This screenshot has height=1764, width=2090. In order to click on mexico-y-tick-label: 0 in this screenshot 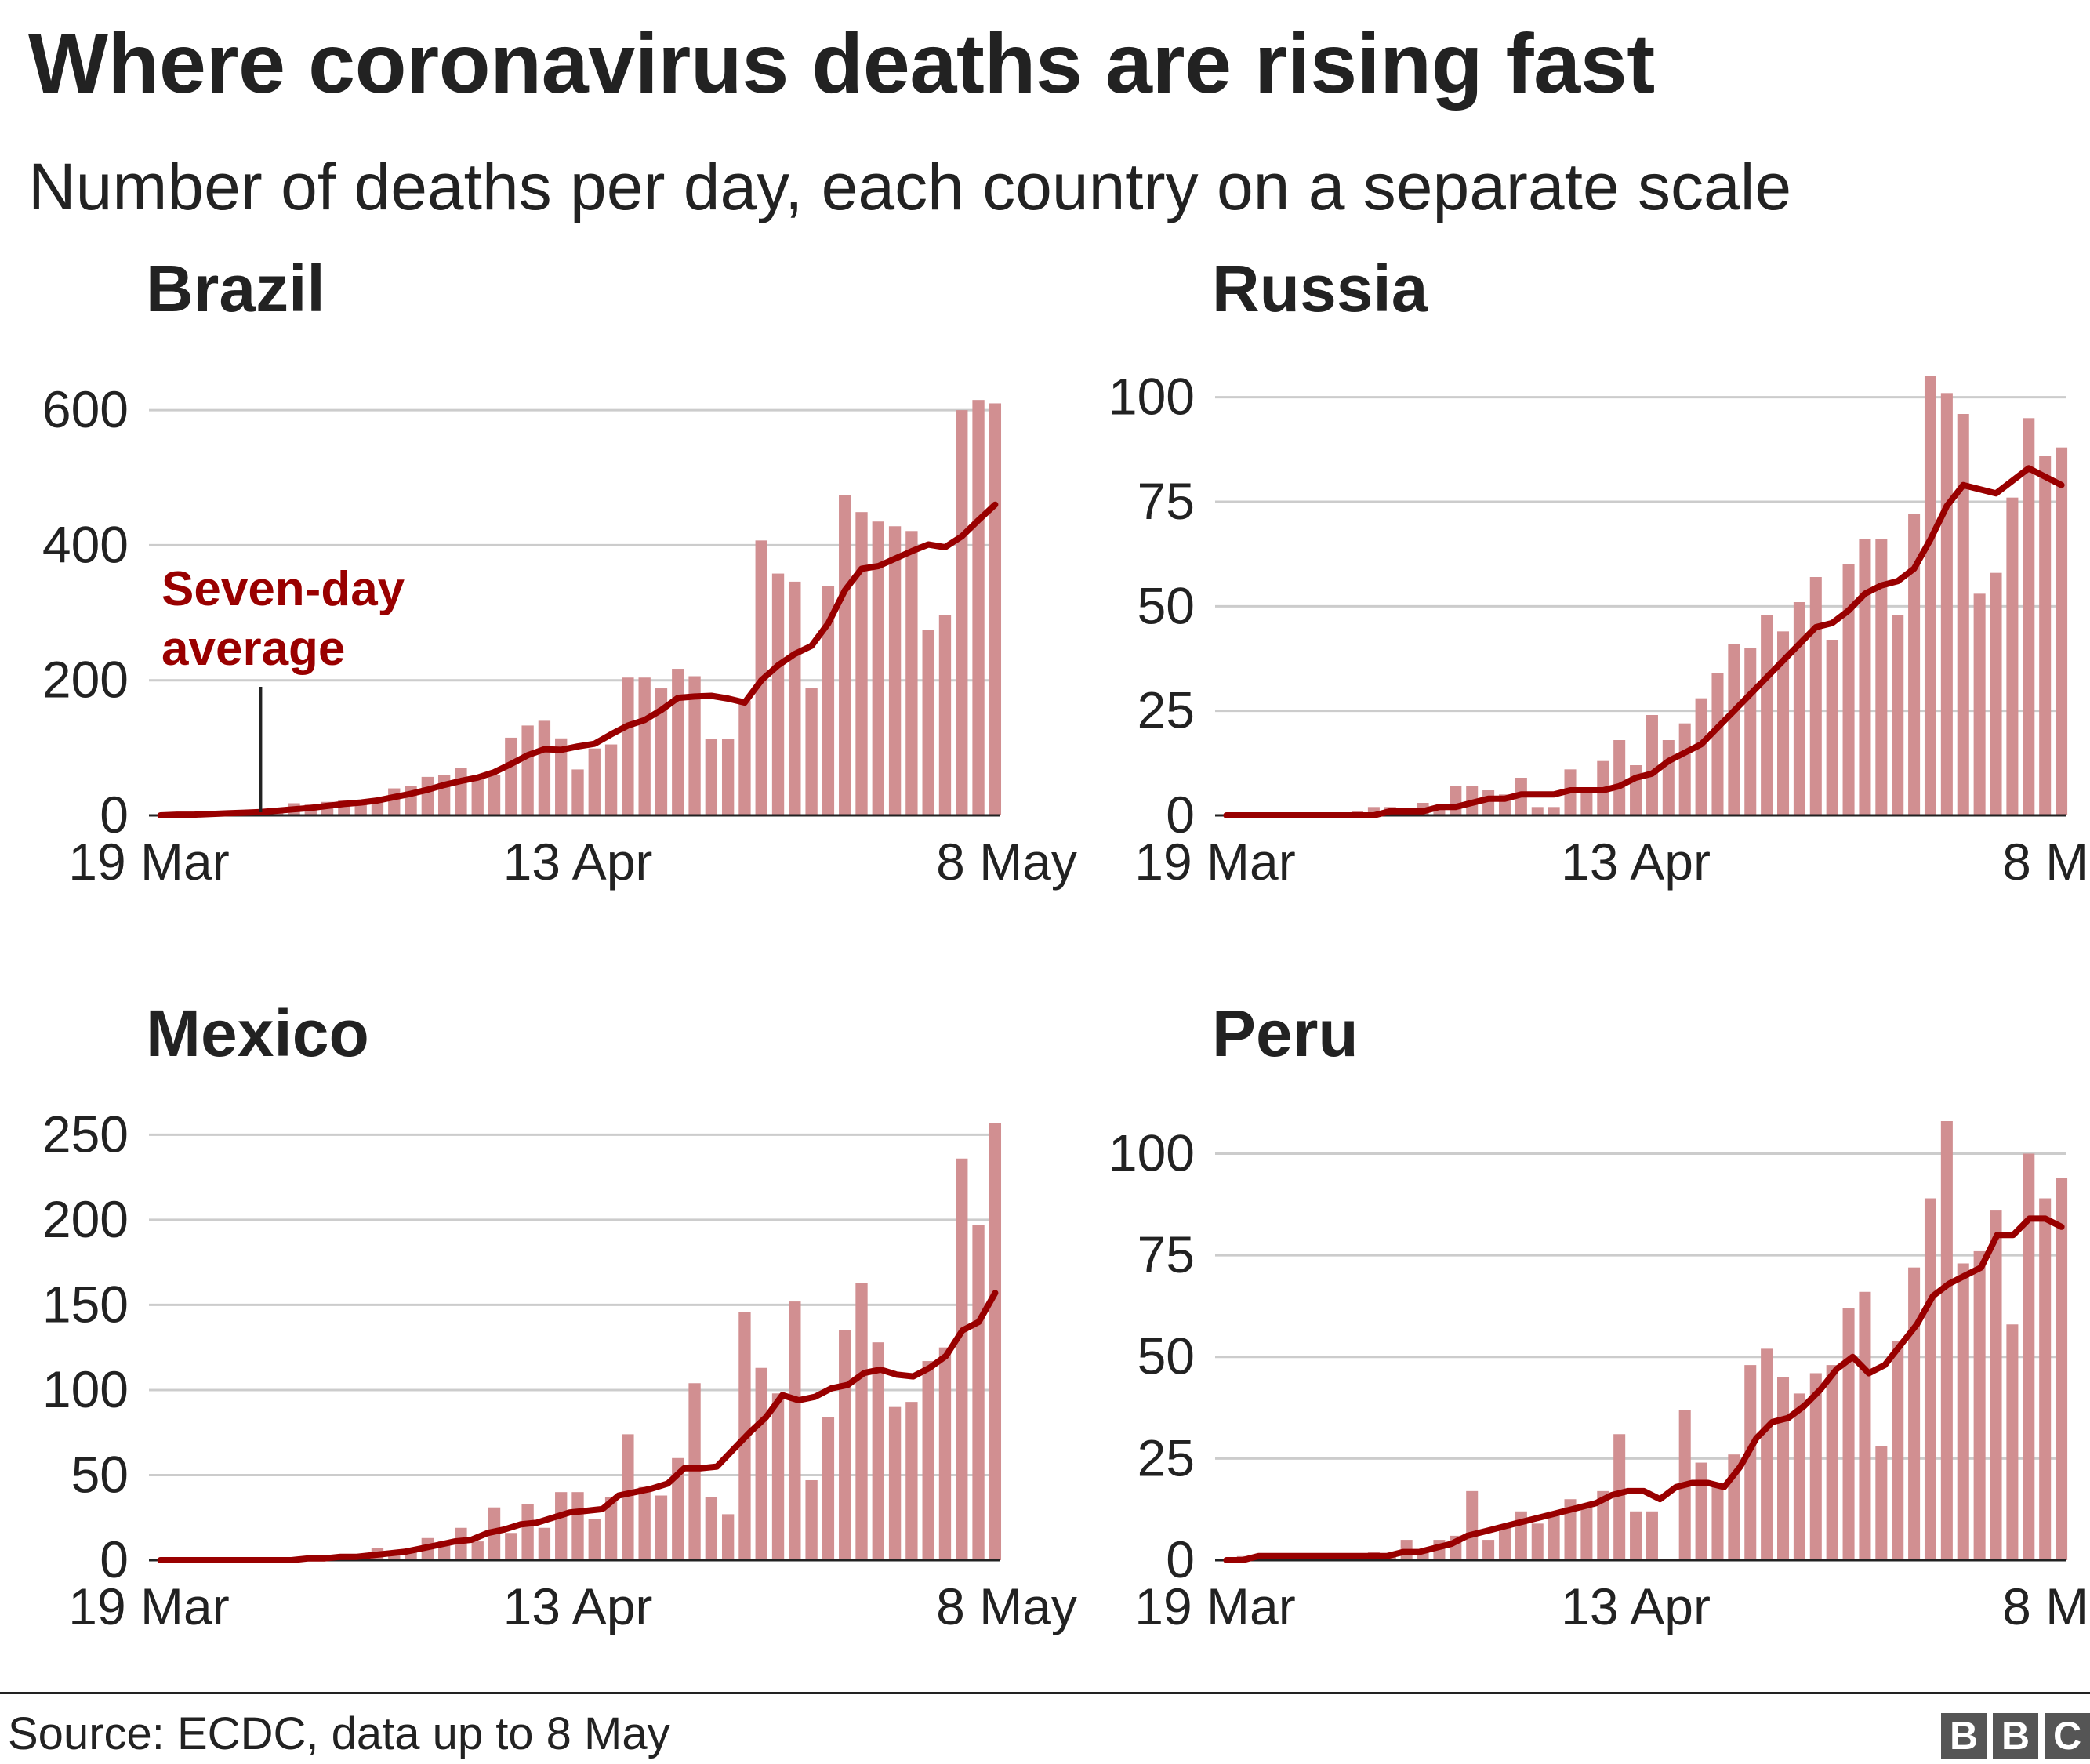, I will do `click(114, 1559)`.